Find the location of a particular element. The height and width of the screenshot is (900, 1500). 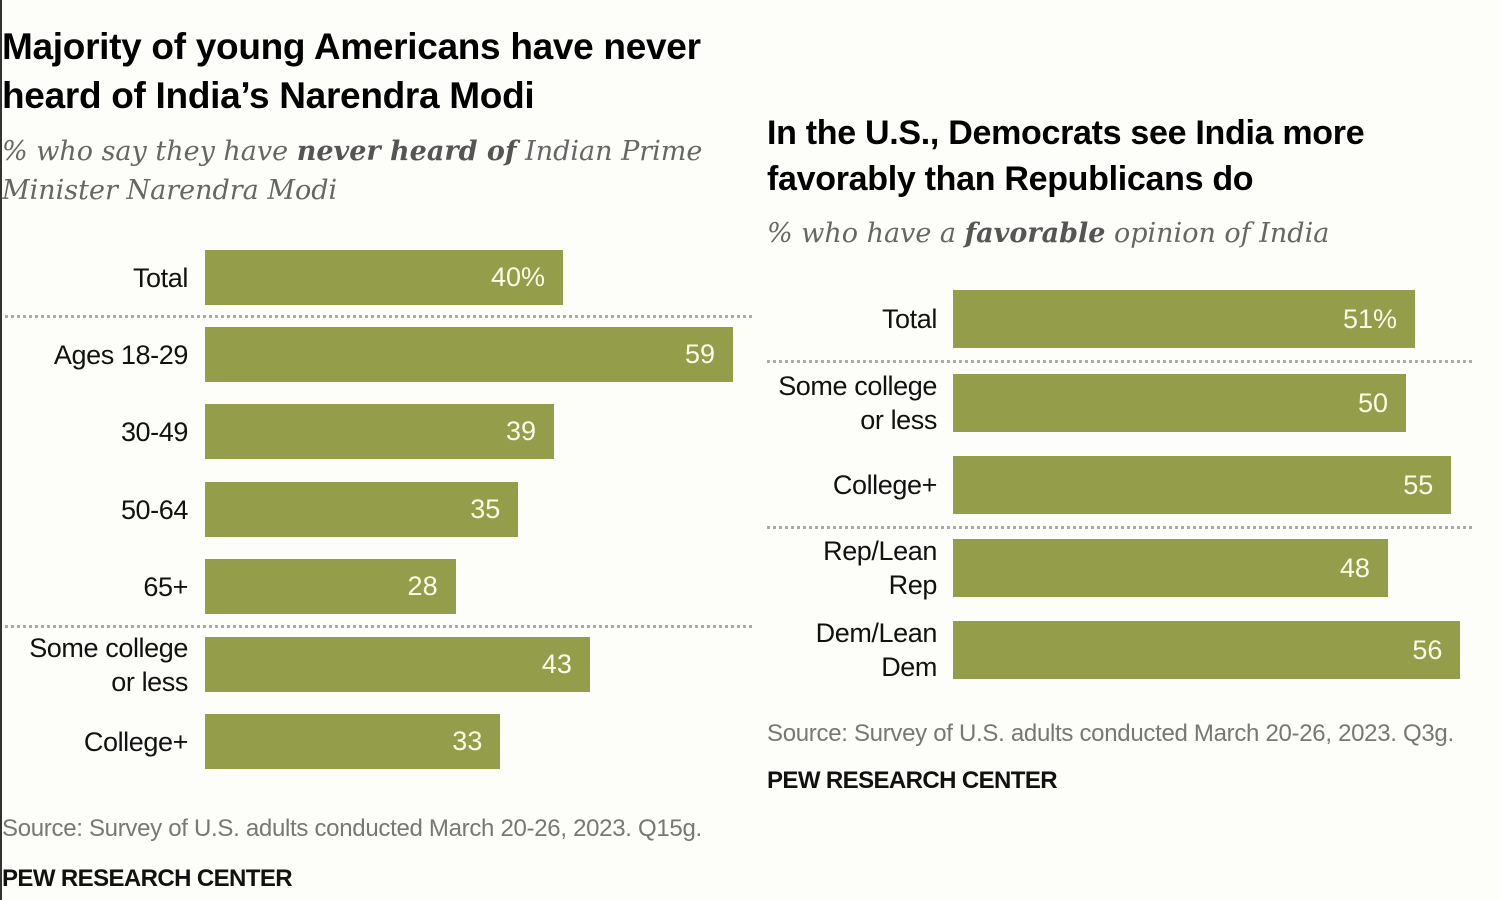

bar-value-label: 40% is located at coordinates (517, 277).